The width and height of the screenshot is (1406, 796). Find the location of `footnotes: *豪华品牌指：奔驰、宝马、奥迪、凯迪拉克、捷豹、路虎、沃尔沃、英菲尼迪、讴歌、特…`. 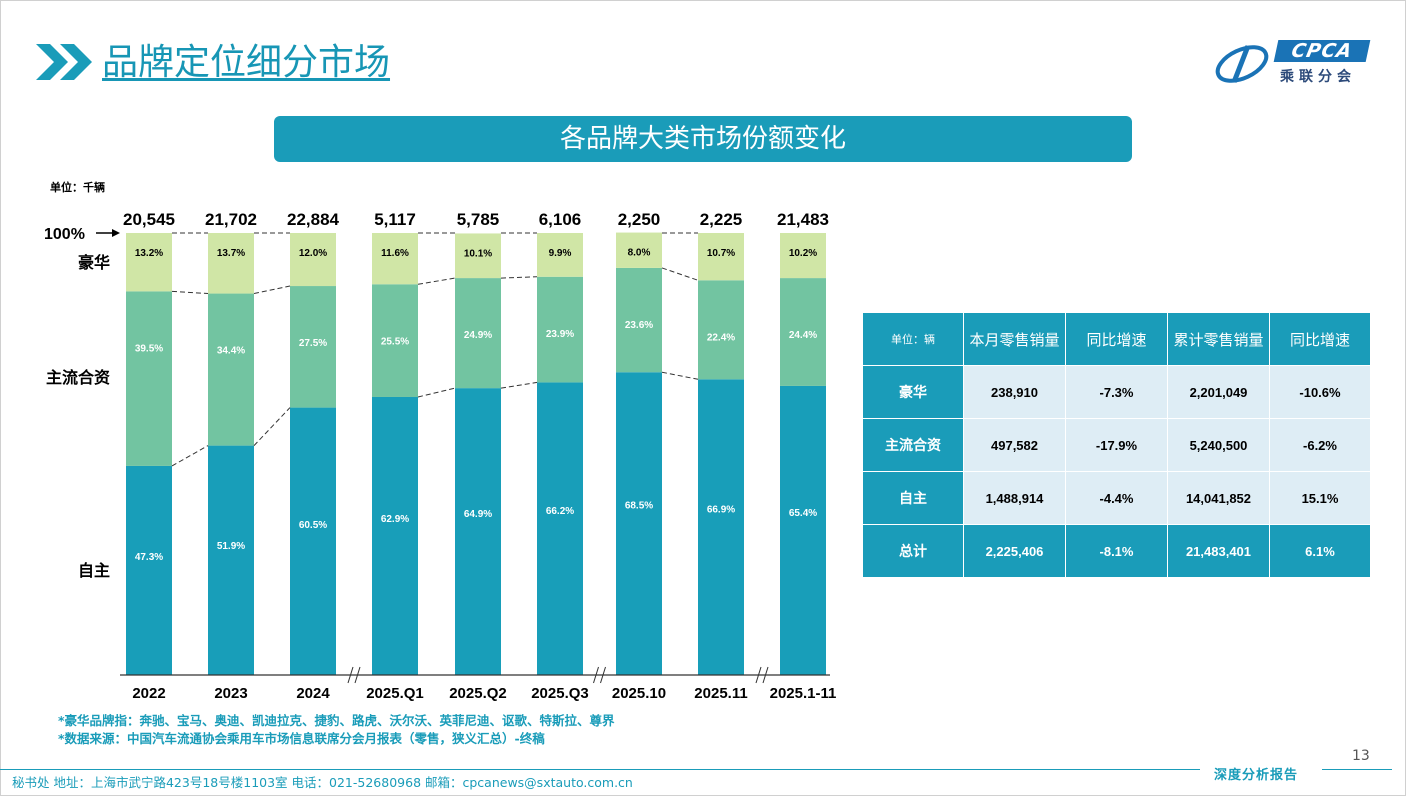

footnotes: *豪华品牌指：奔驰、宝马、奥迪、凯迪拉克、捷豹、路虎、沃尔沃、英菲尼迪、讴歌、特… is located at coordinates (336, 730).